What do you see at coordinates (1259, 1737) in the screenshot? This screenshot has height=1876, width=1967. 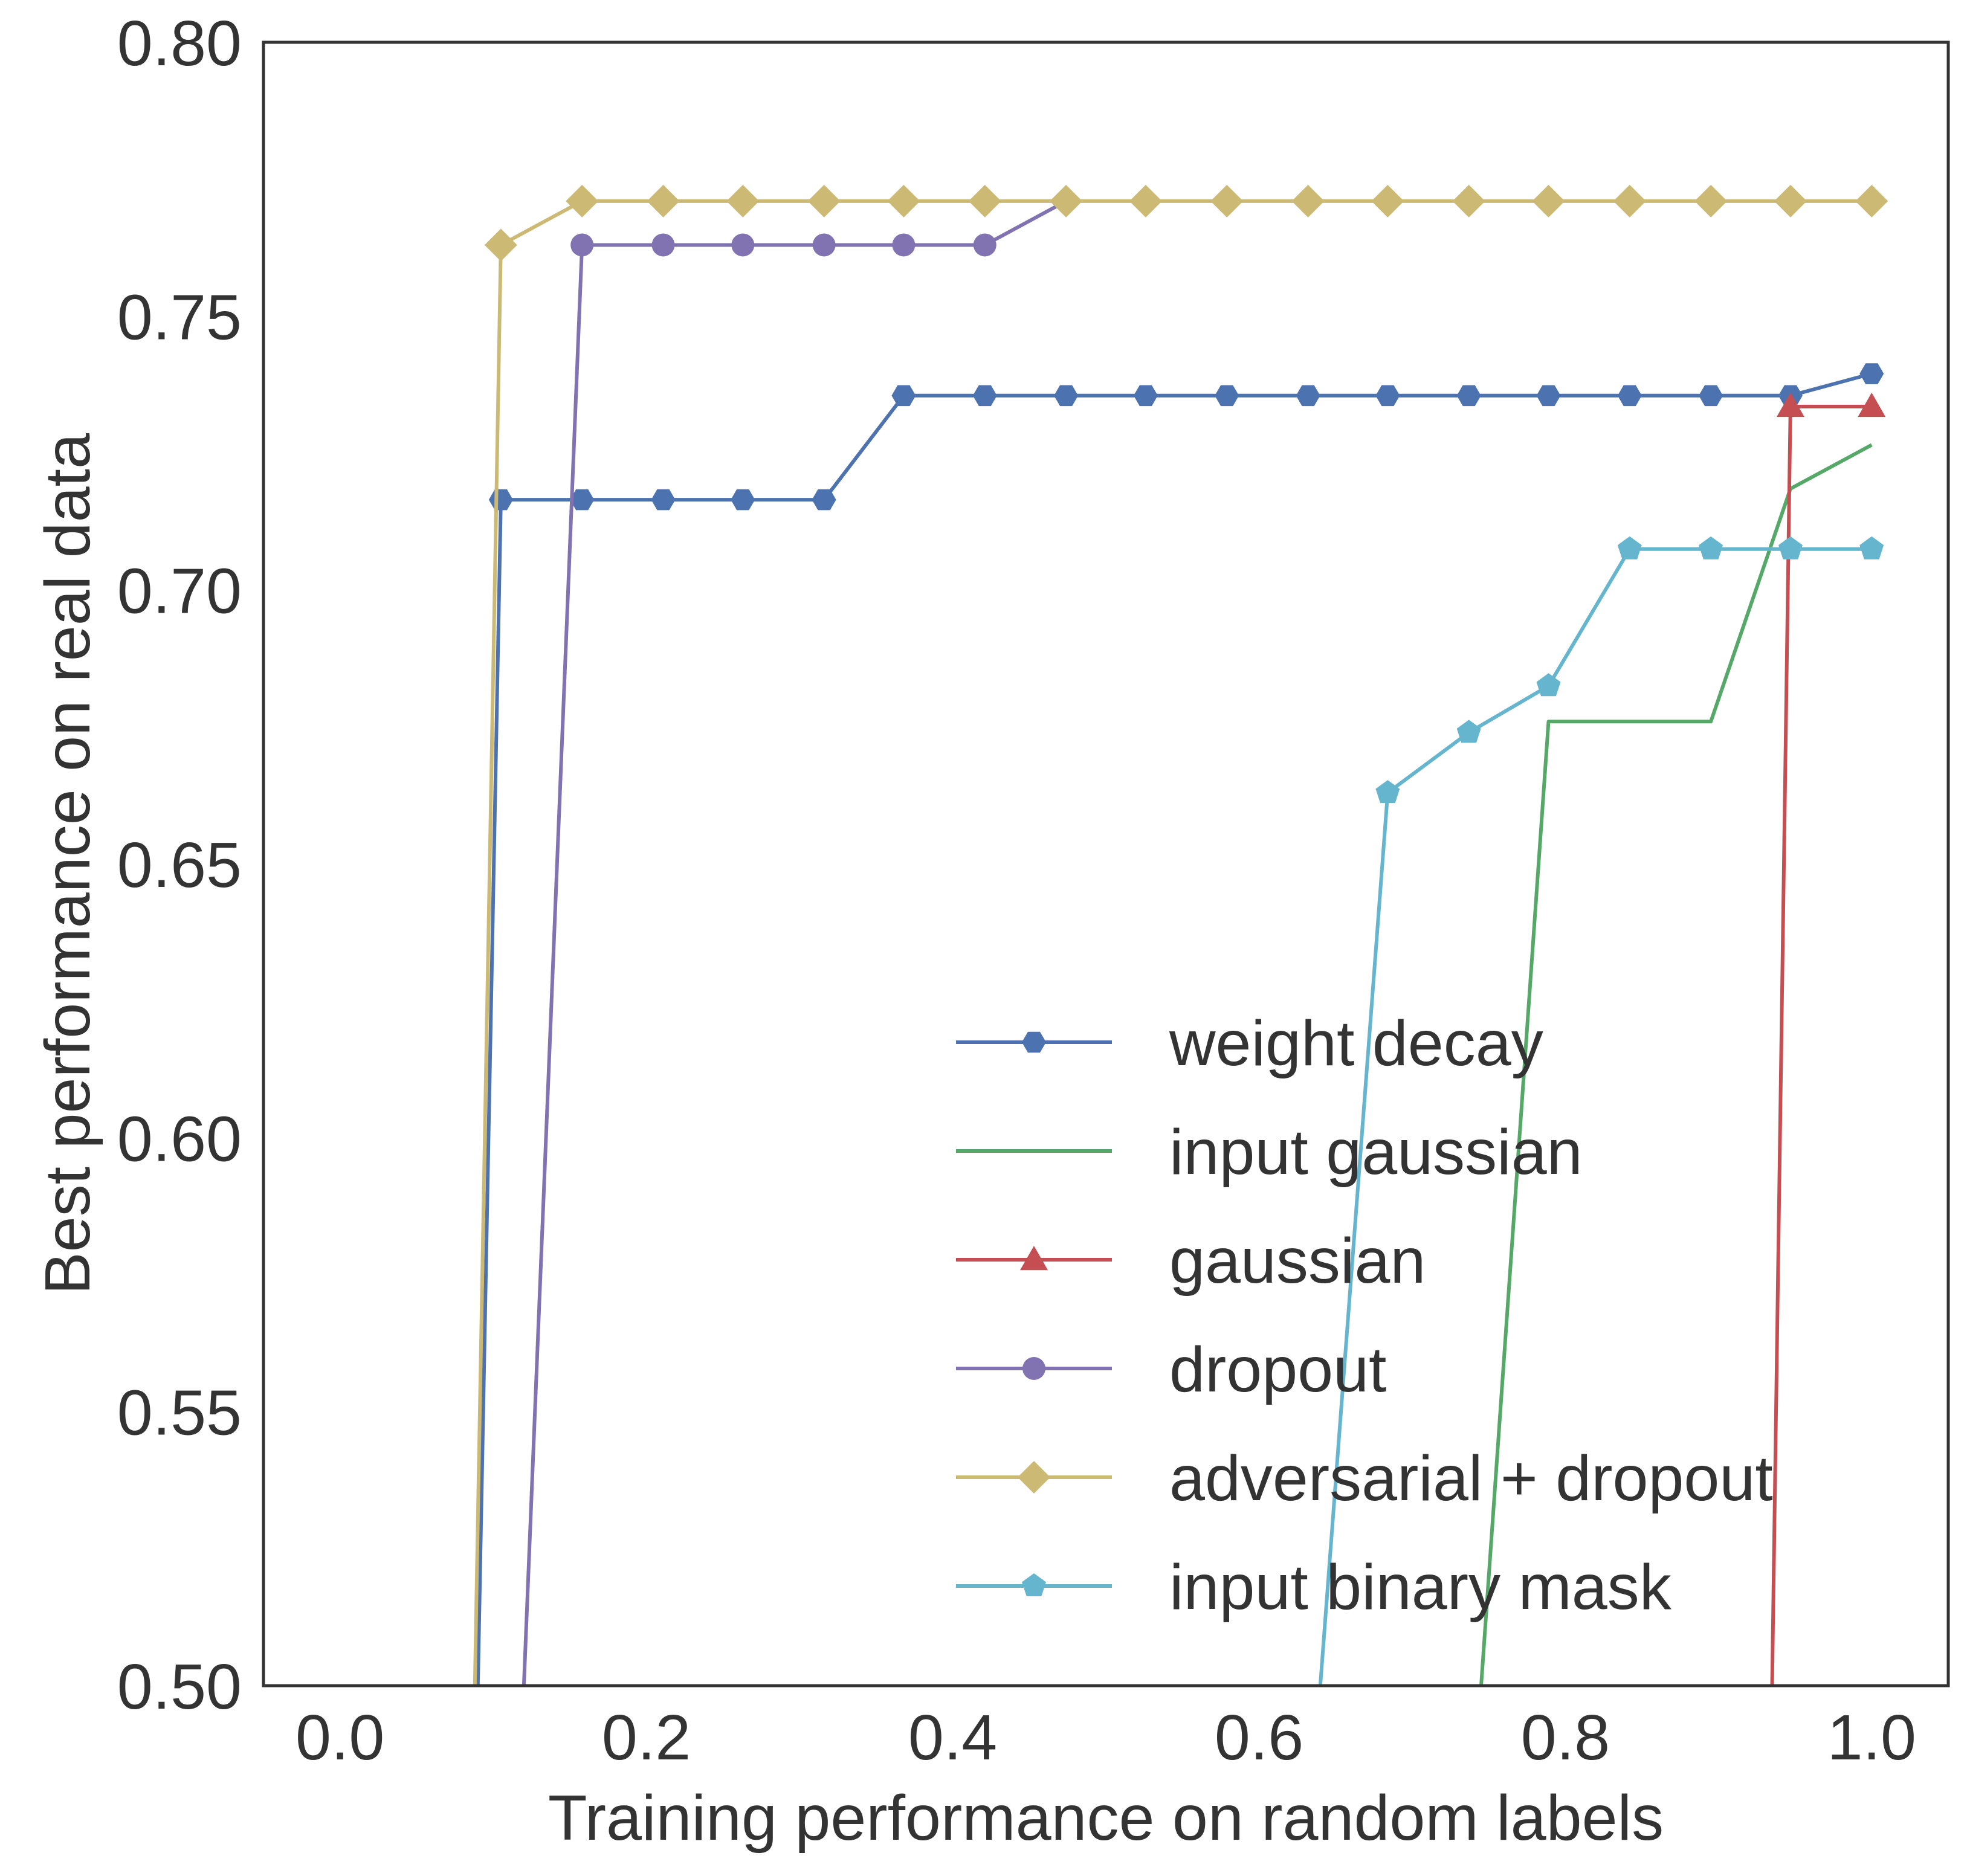 I see `x-tick-label: 0.6` at bounding box center [1259, 1737].